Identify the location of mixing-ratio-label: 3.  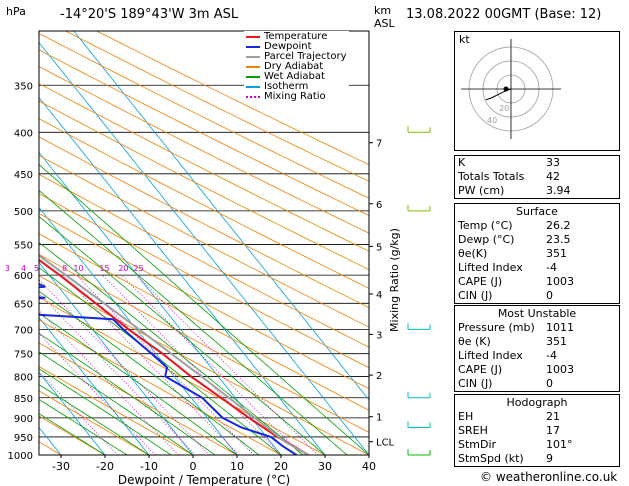
(7, 268).